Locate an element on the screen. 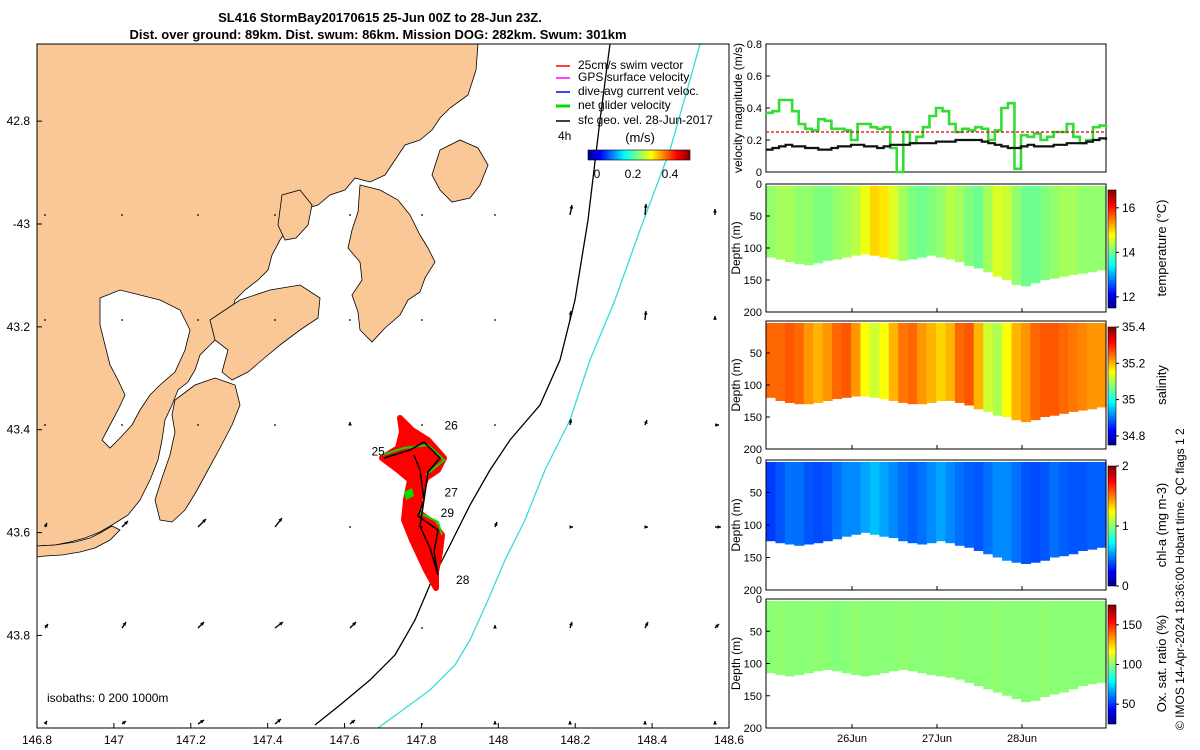  isobath-legend-text: isobaths: 0 200 1000m is located at coordinates (107, 698).